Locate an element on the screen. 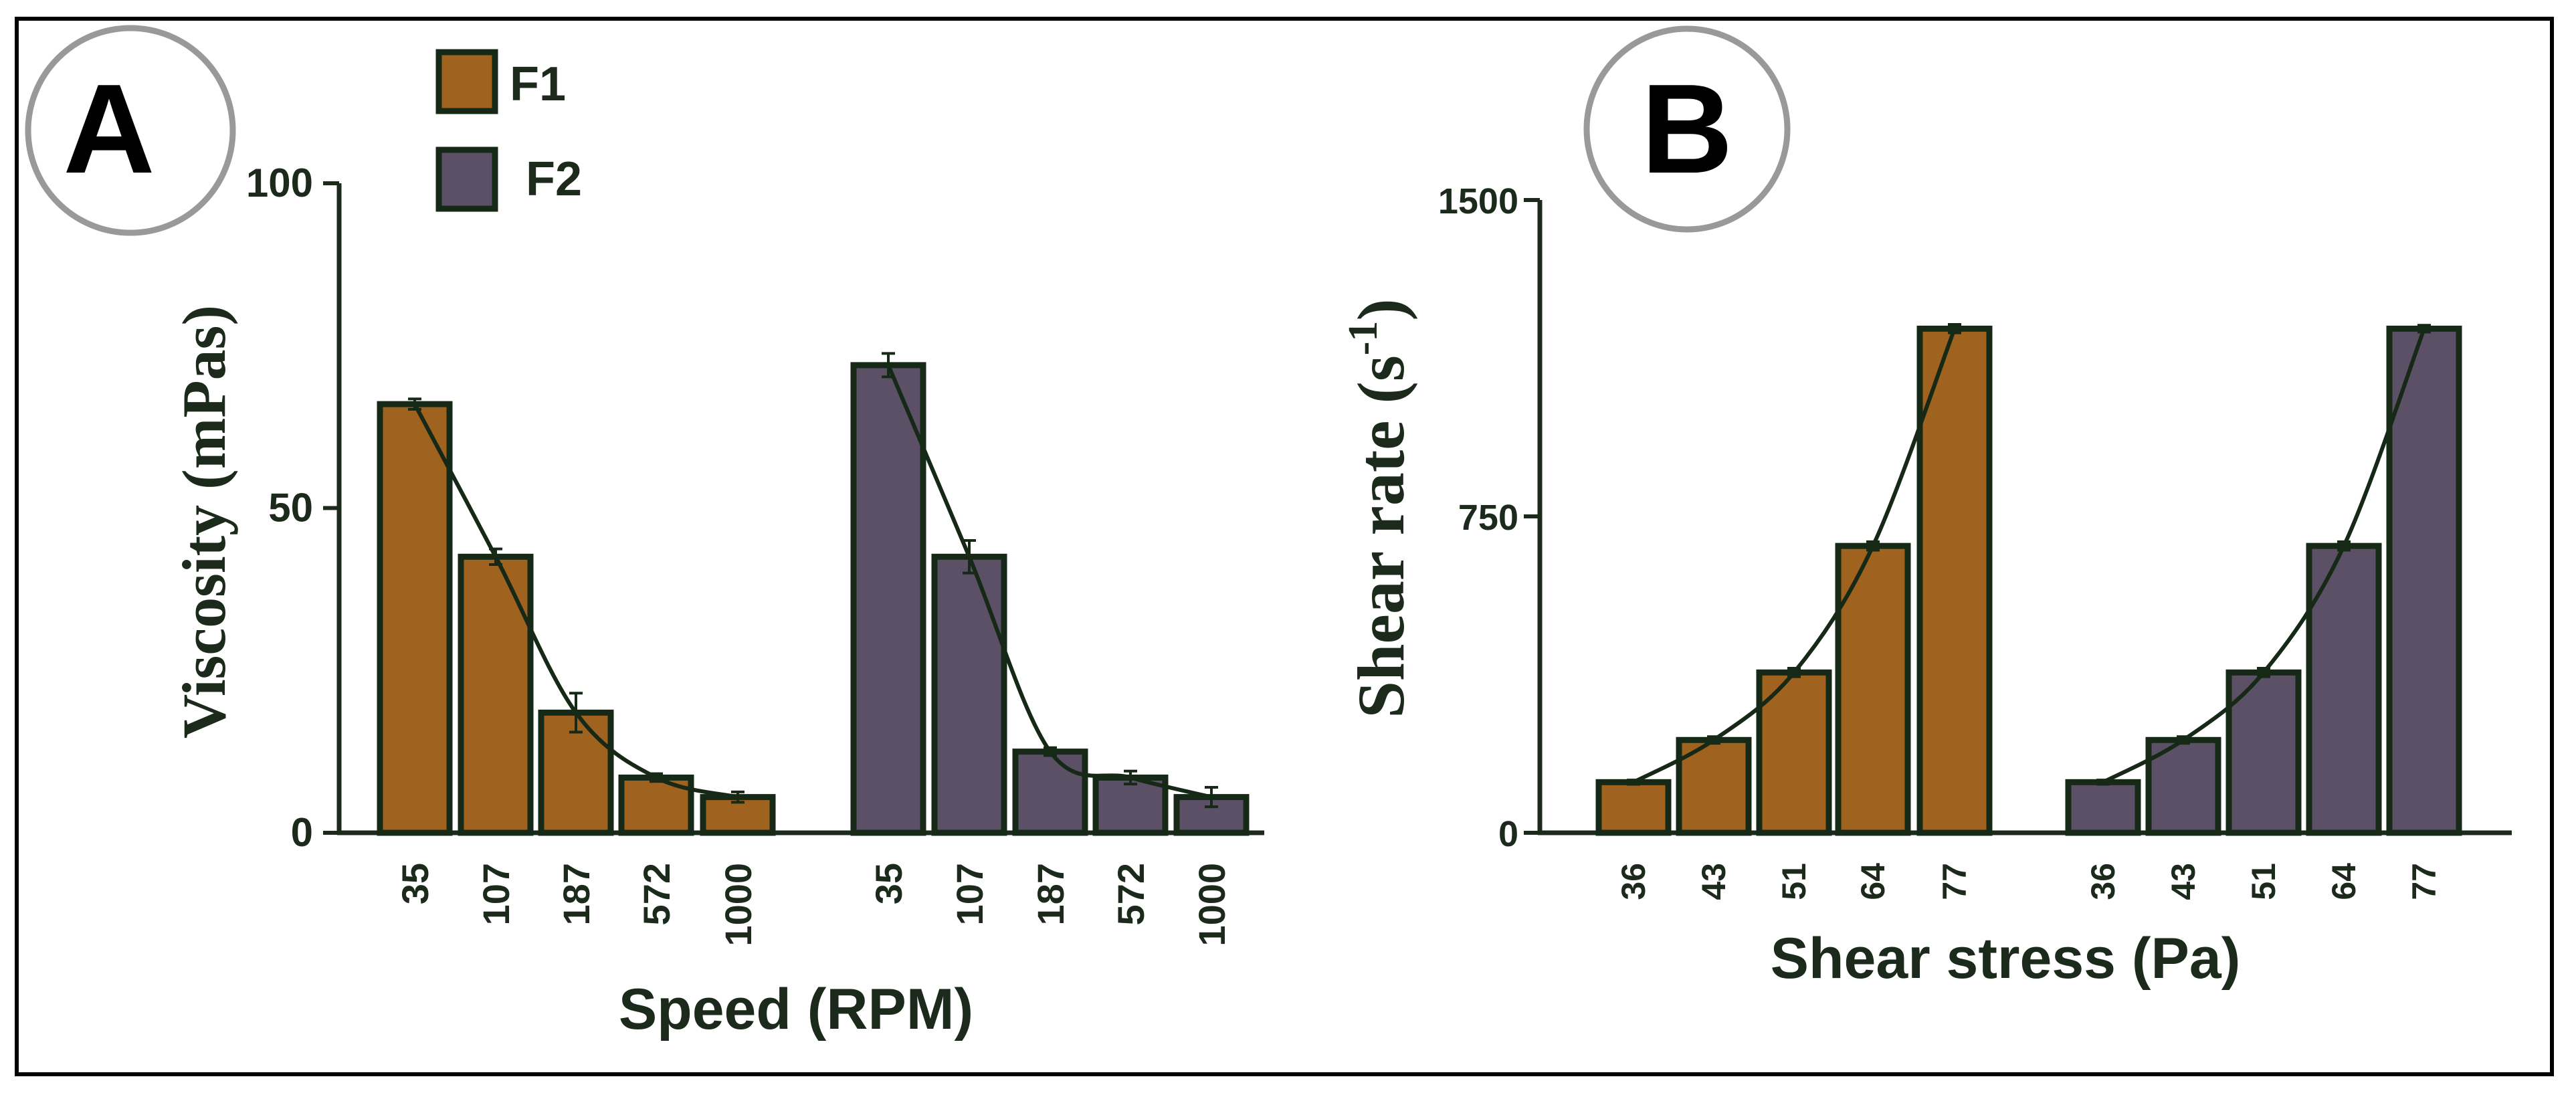 The width and height of the screenshot is (2576, 1095). panel-b-badge is located at coordinates (1687, 129).